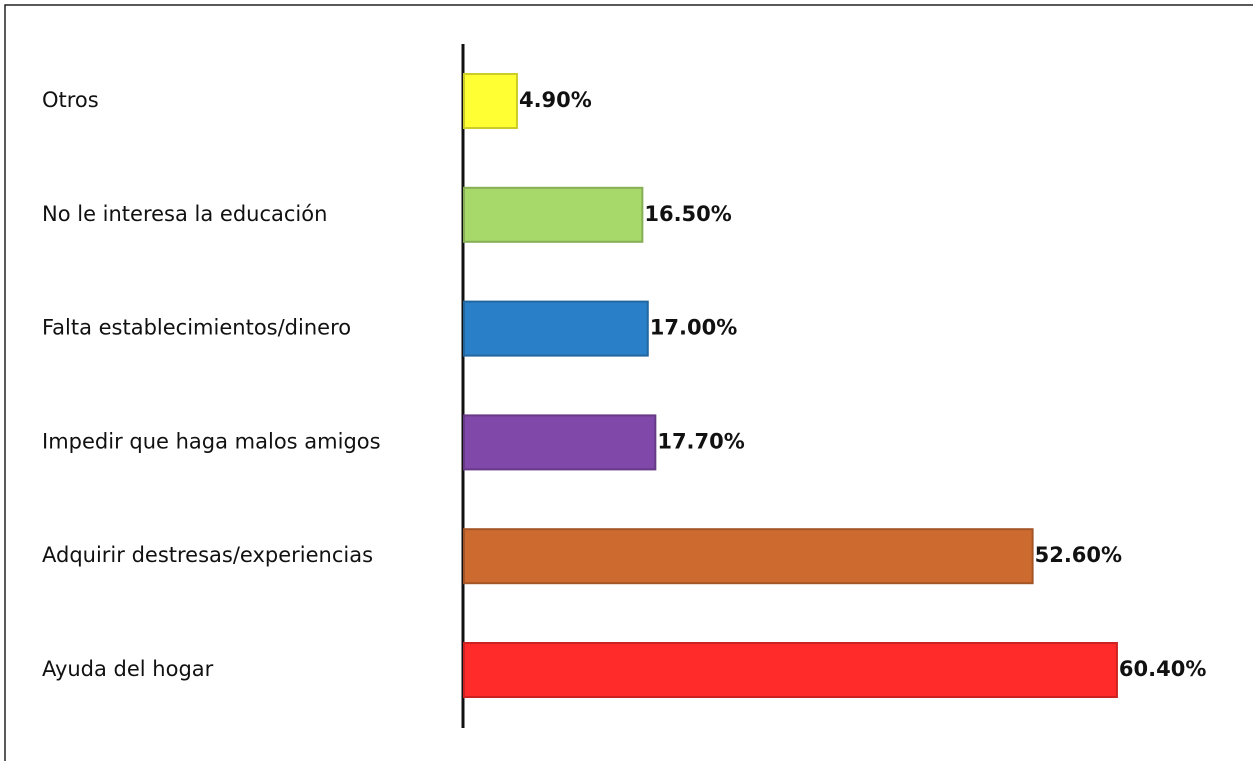 The height and width of the screenshot is (761, 1253). What do you see at coordinates (70, 100) in the screenshot?
I see `category-label: Otros` at bounding box center [70, 100].